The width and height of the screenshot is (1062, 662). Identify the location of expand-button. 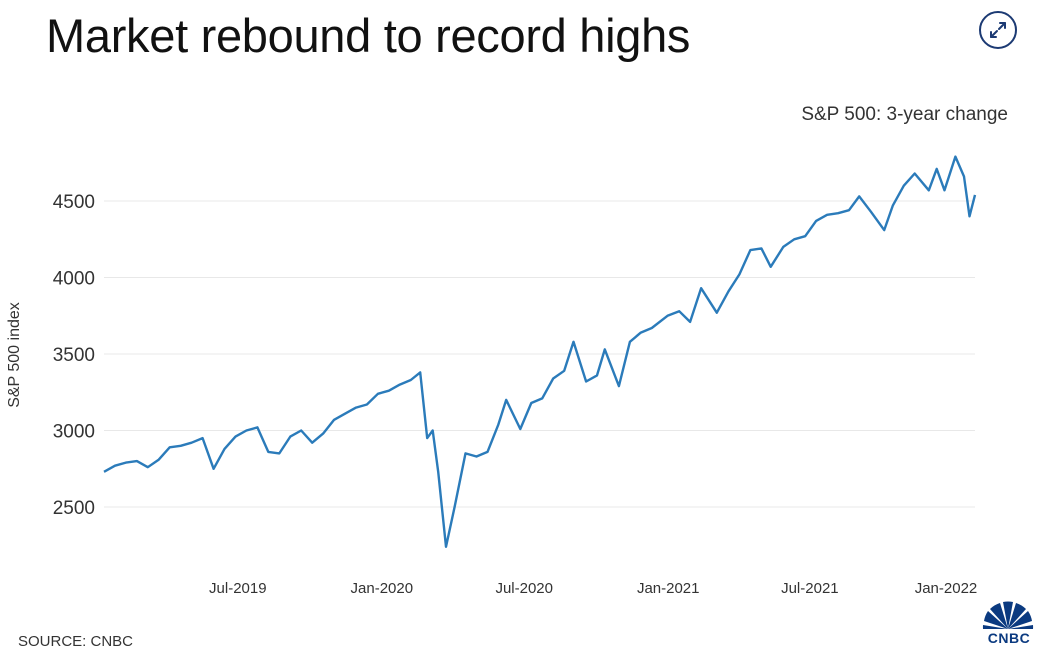
(998, 30).